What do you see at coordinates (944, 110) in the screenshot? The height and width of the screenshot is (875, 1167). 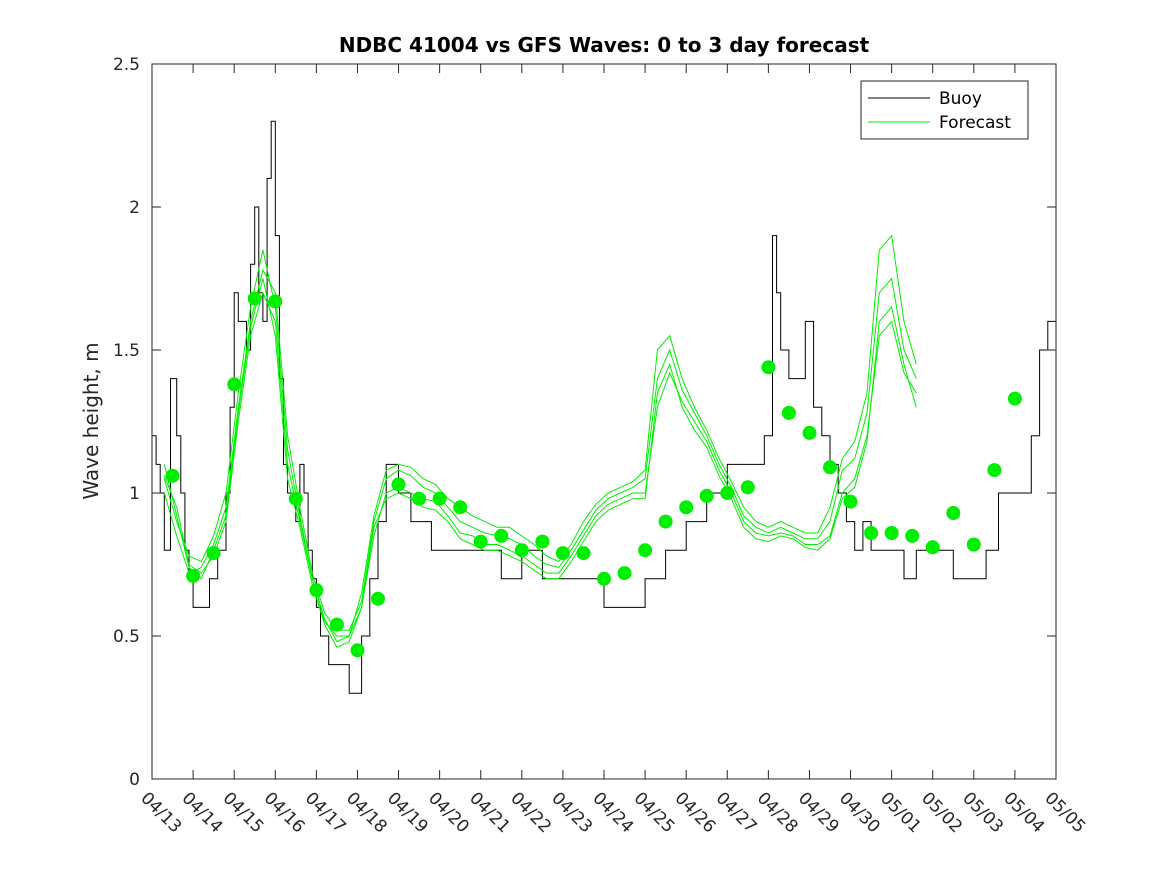 I see `legend: Buoy Forecast` at bounding box center [944, 110].